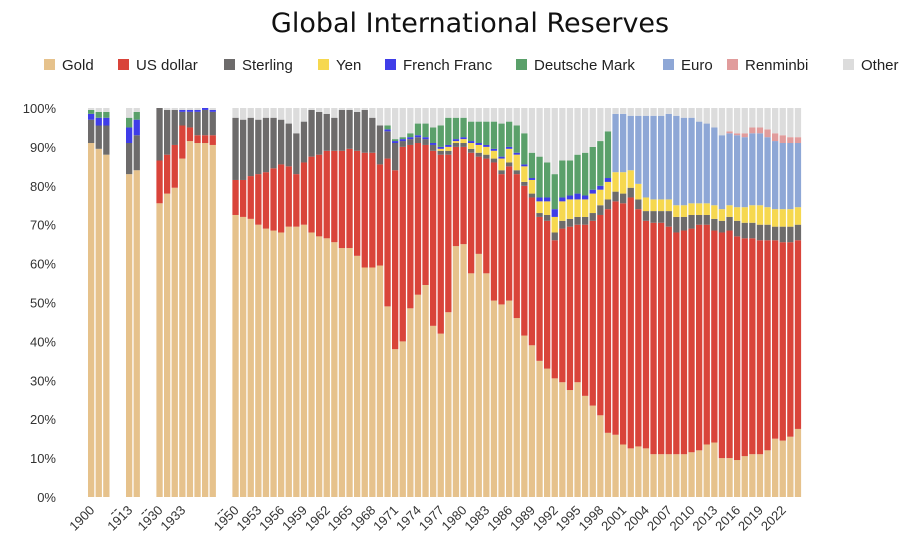  What do you see at coordinates (40, 108) in the screenshot?
I see `y-tick-label: 100%` at bounding box center [40, 108].